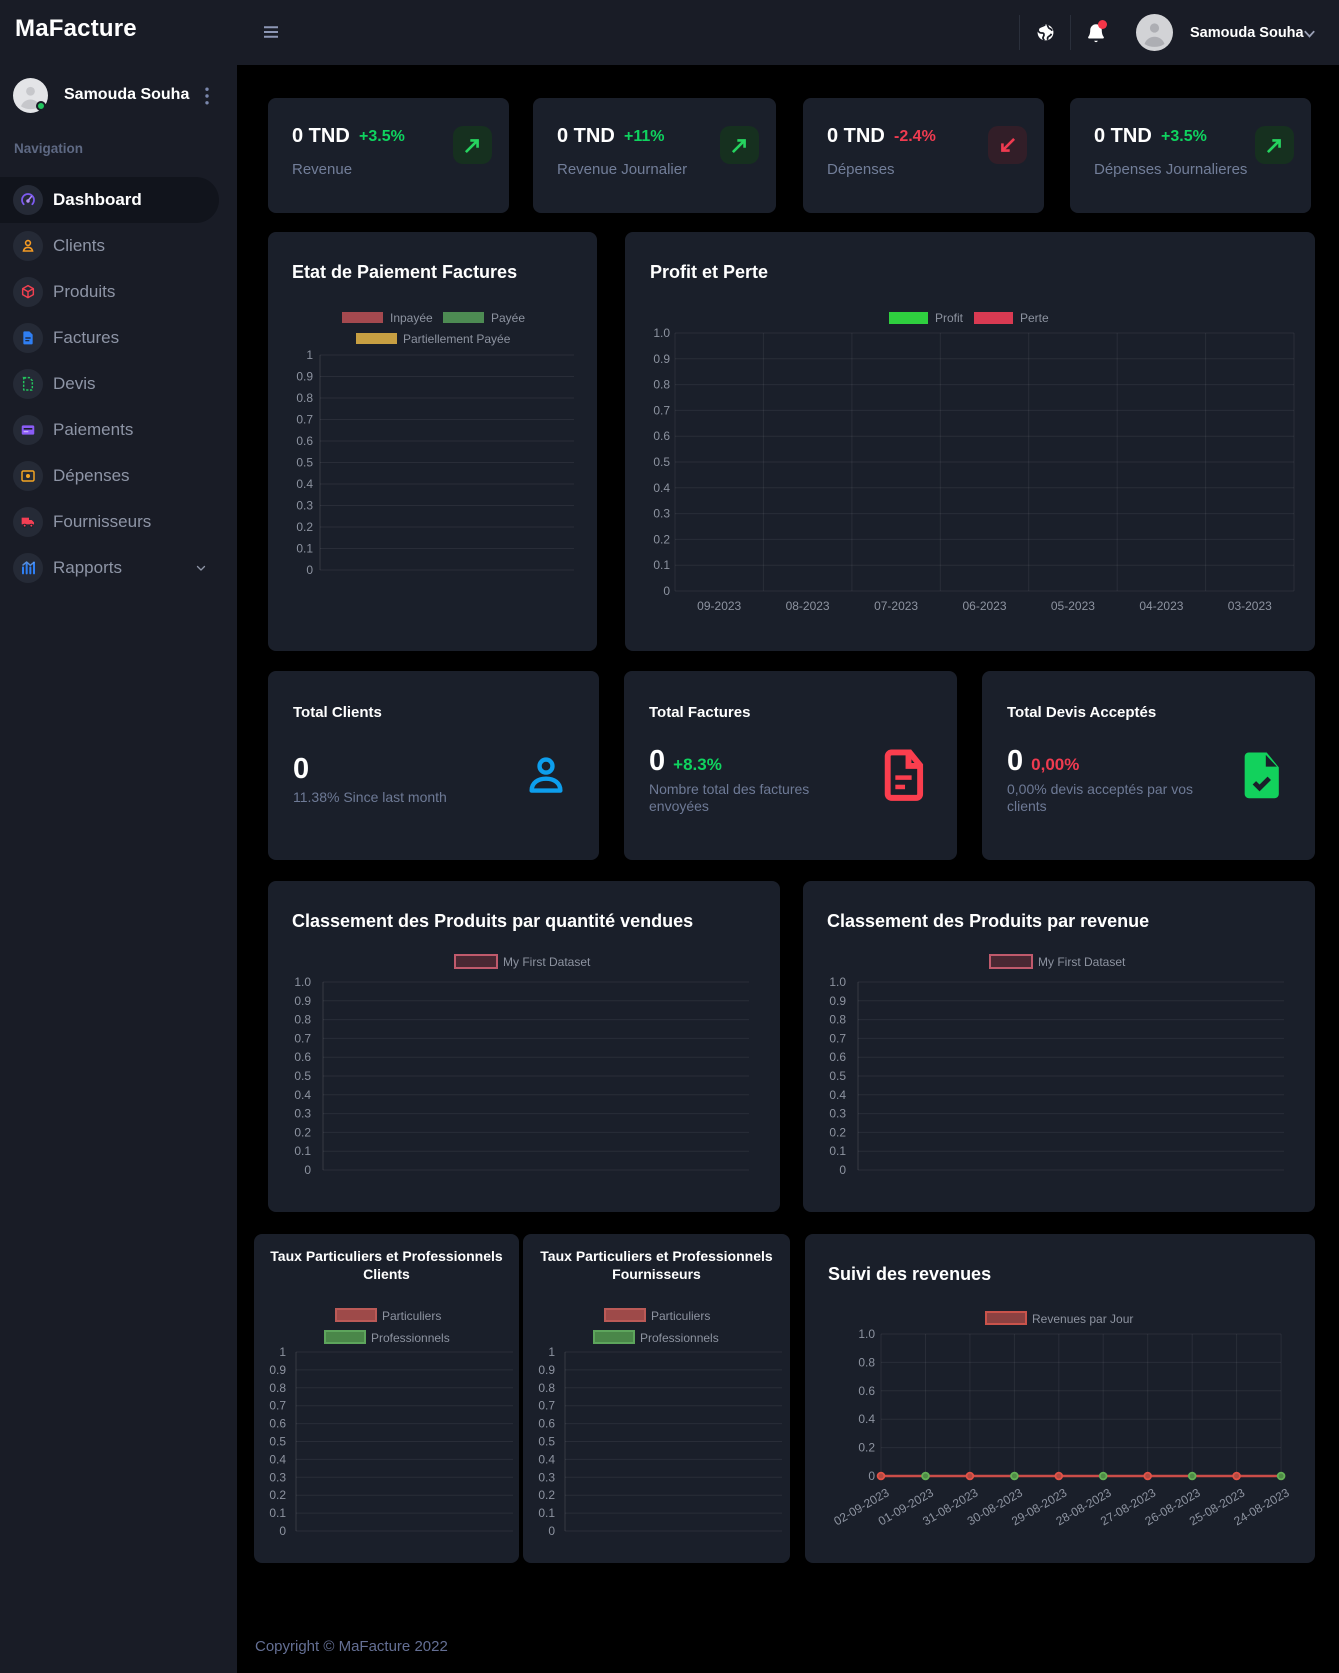 Image resolution: width=1339 pixels, height=1673 pixels. I want to click on svg-text: Revenues par Jour, so click(1082, 1319).